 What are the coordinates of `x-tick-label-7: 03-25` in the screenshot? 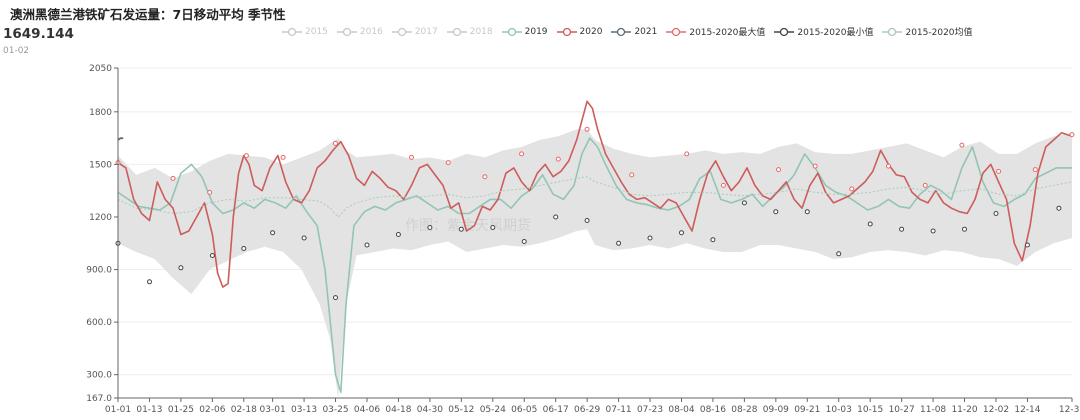 It's located at (335, 410).